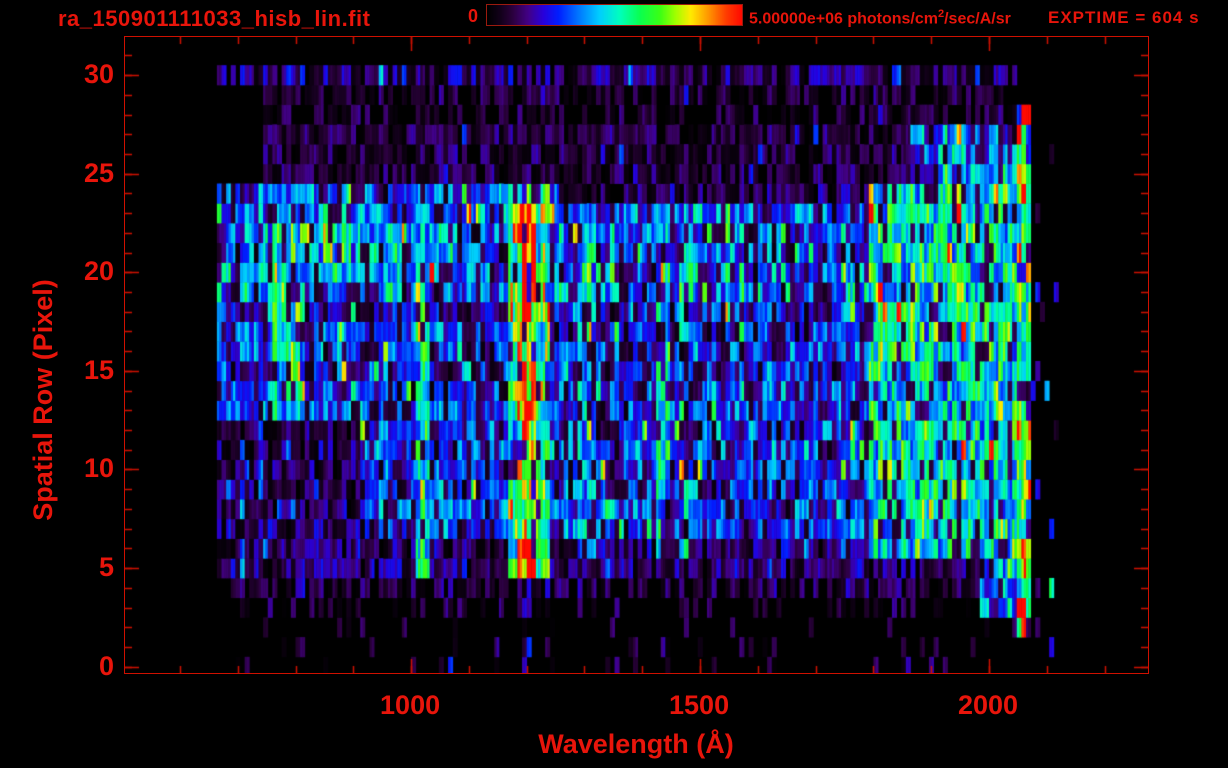 This screenshot has height=768, width=1228. I want to click on colorbar-units-suffix: /sec/A/sr, so click(977, 19).